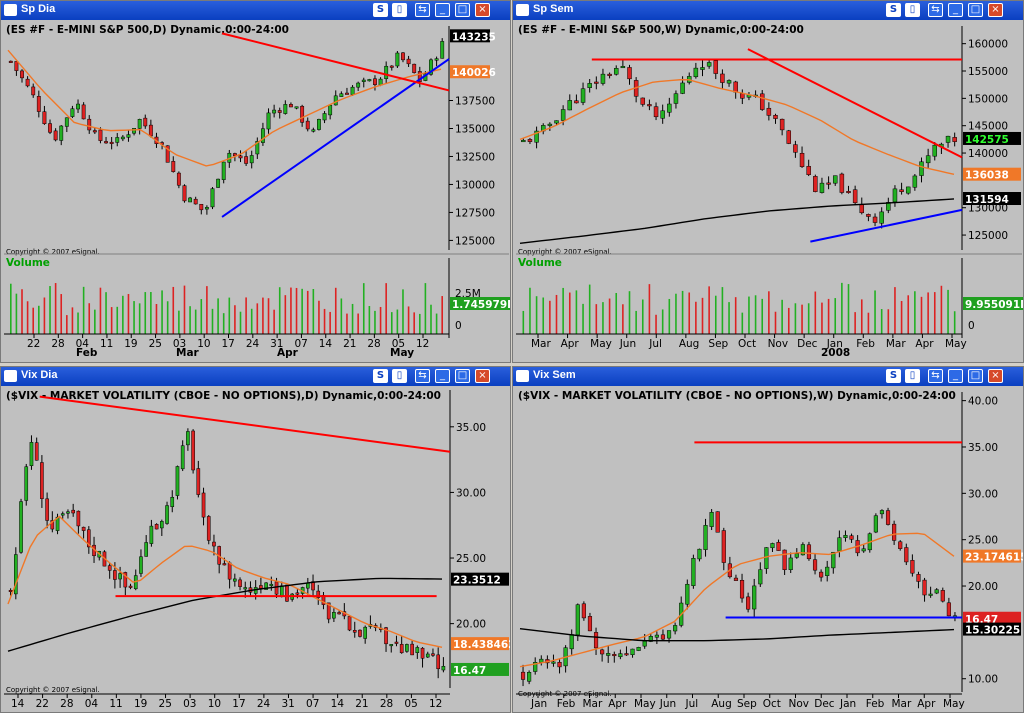 This screenshot has width=1024, height=713. I want to click on x-tick-label: 04, so click(92, 704).